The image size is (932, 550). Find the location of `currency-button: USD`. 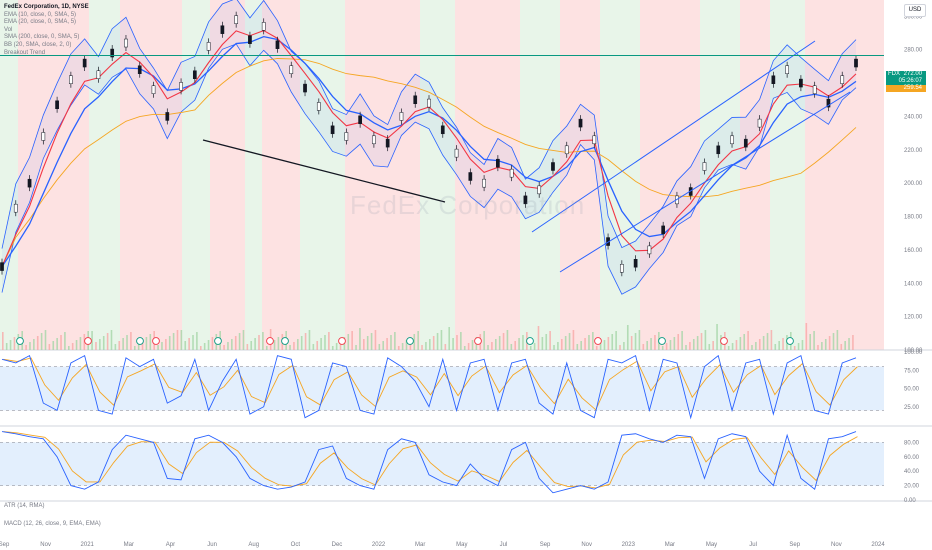

currency-button: USD is located at coordinates (915, 10).